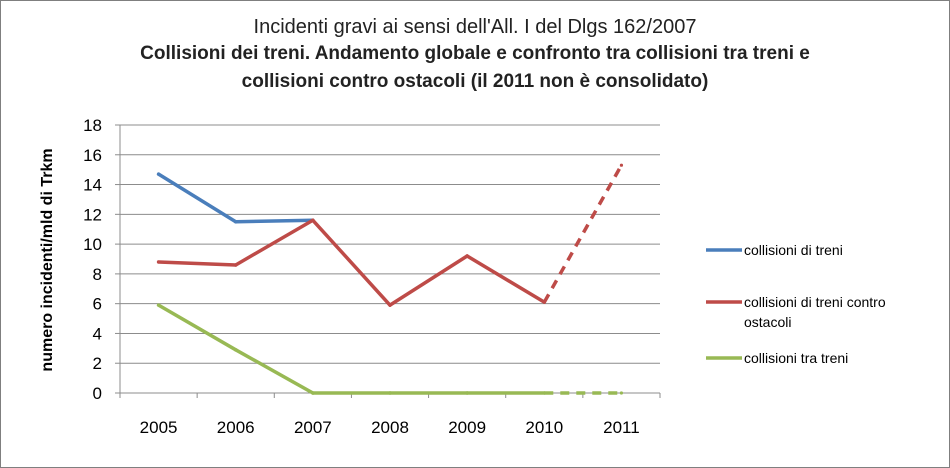 Image resolution: width=950 pixels, height=468 pixels. What do you see at coordinates (92, 214) in the screenshot?
I see `y-tick-label: 12` at bounding box center [92, 214].